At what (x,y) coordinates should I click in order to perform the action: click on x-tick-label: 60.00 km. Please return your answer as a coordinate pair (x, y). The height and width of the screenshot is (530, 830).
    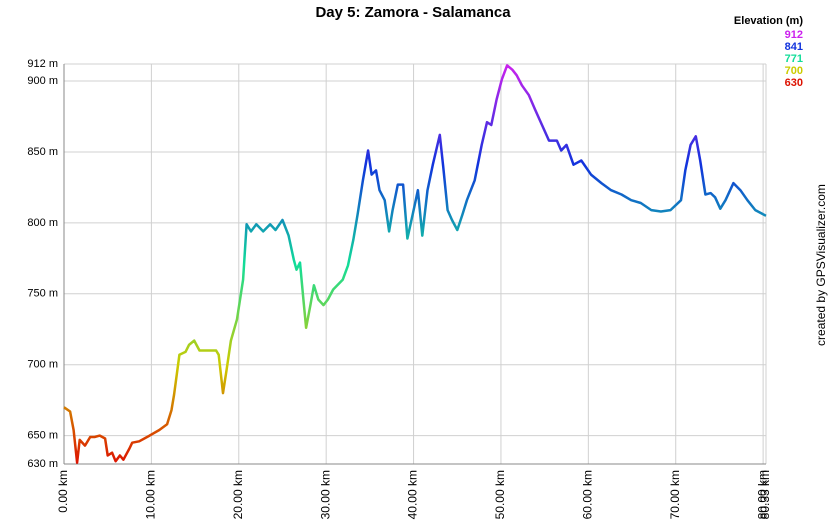
    Looking at the image, I should click on (588, 494).